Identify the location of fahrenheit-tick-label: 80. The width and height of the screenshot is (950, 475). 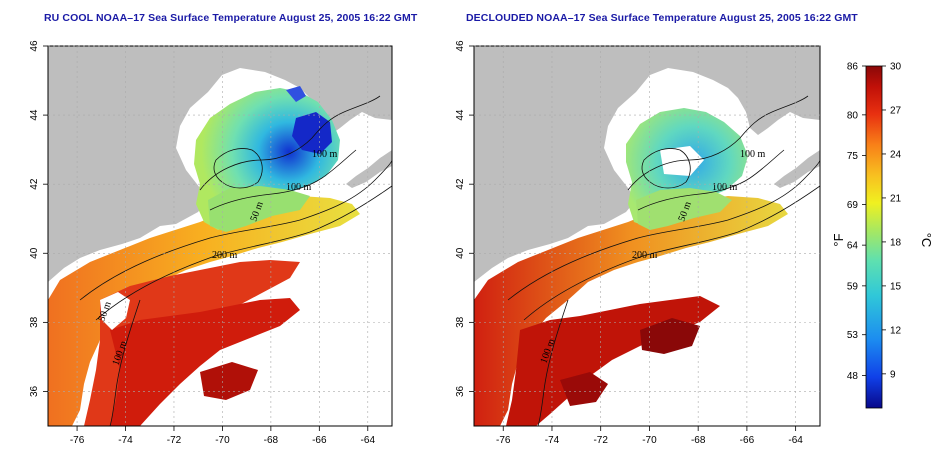
(853, 115).